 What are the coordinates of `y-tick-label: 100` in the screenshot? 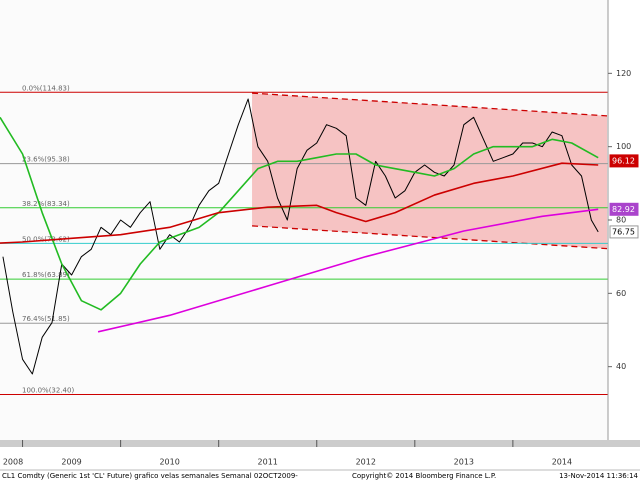 It's located at (623, 146).